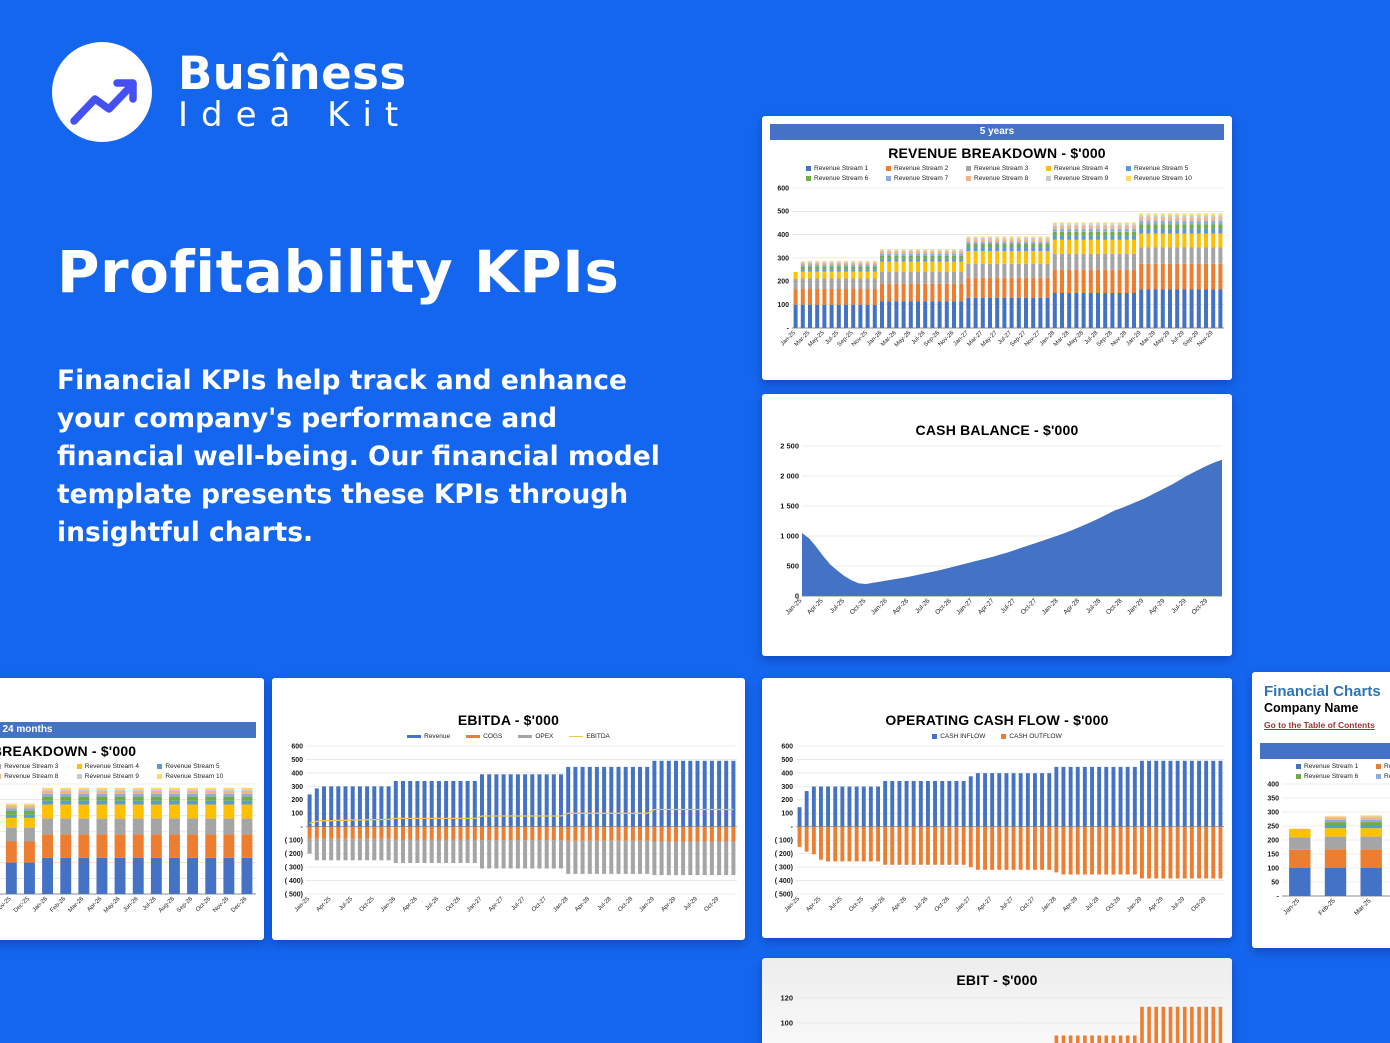 This screenshot has height=1043, width=1390. I want to click on table-of-contents-link: Go to the Table of Contents, so click(1319, 725).